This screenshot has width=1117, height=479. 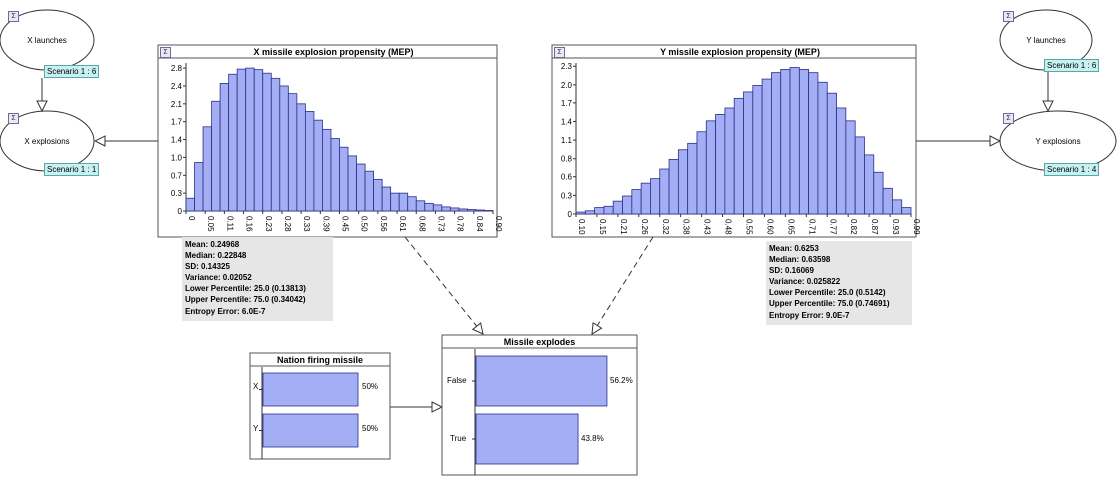 I want to click on y-stat-median: Median: 0.63598, so click(x=800, y=260).